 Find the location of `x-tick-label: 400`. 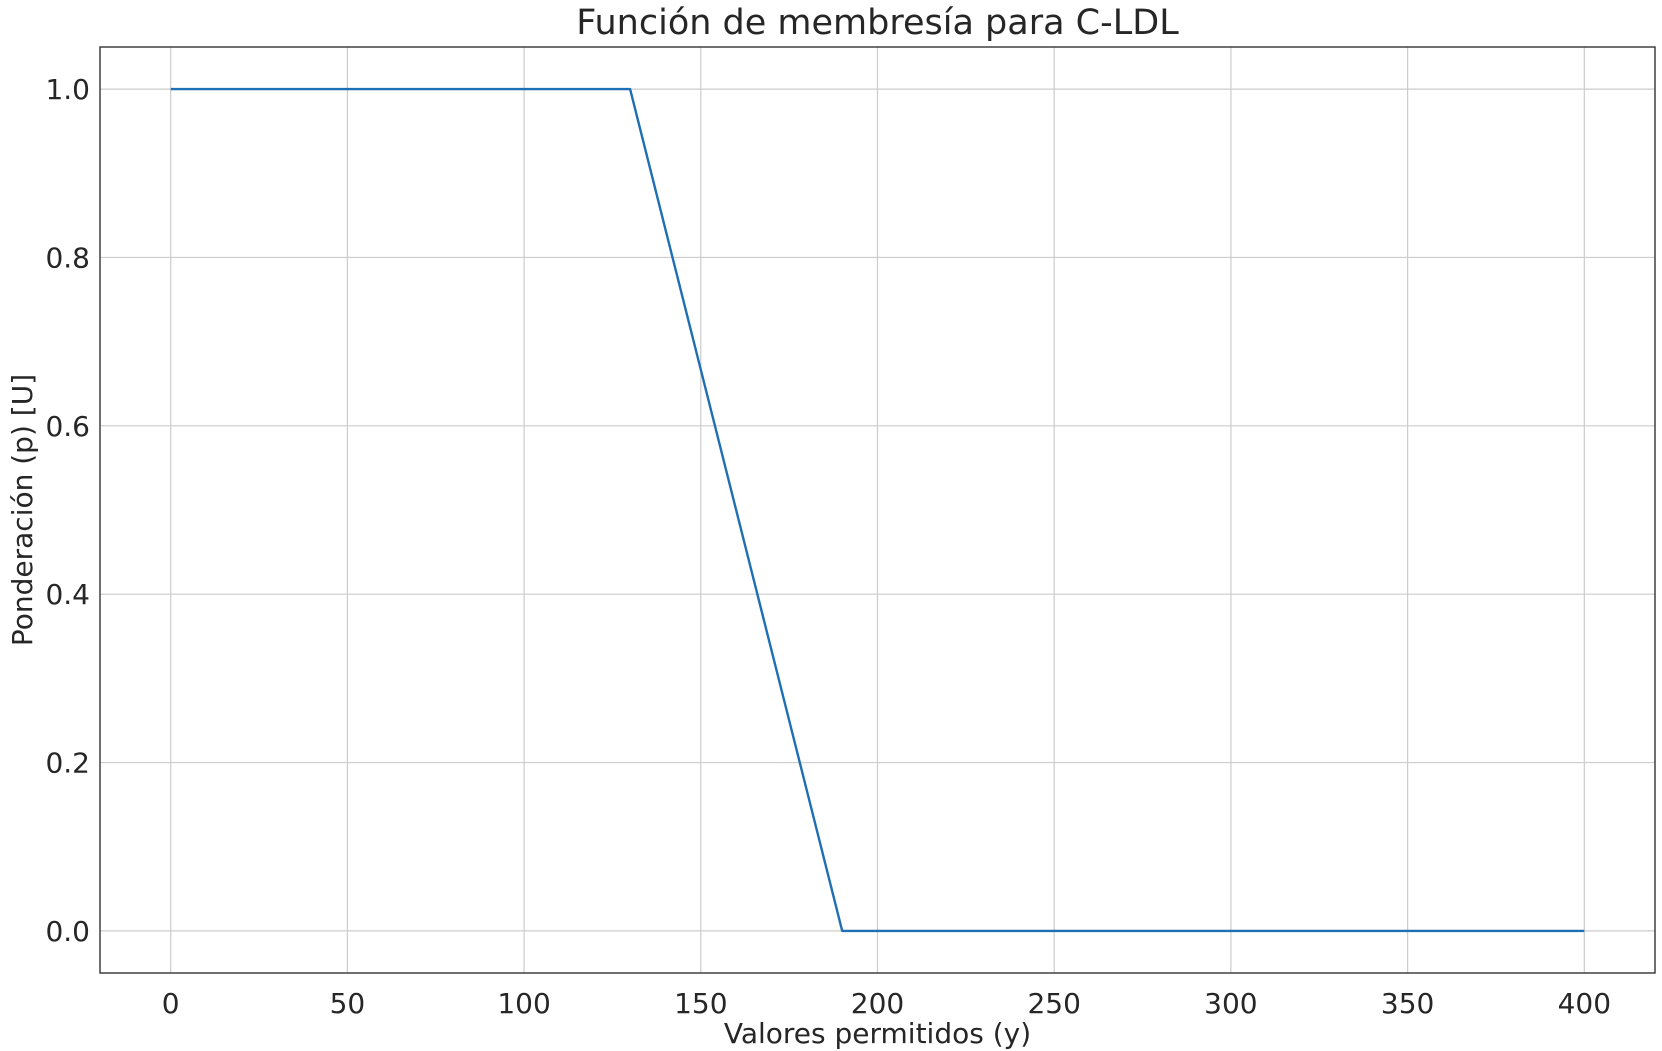

x-tick-label: 400 is located at coordinates (1584, 1003).